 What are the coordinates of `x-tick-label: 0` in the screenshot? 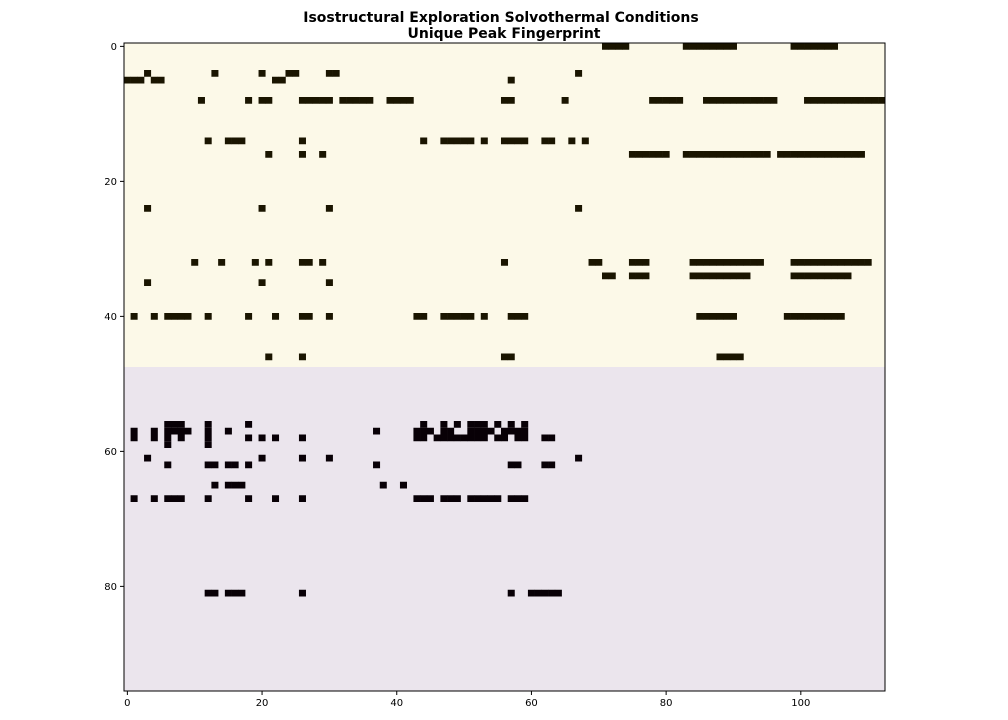 It's located at (127, 703).